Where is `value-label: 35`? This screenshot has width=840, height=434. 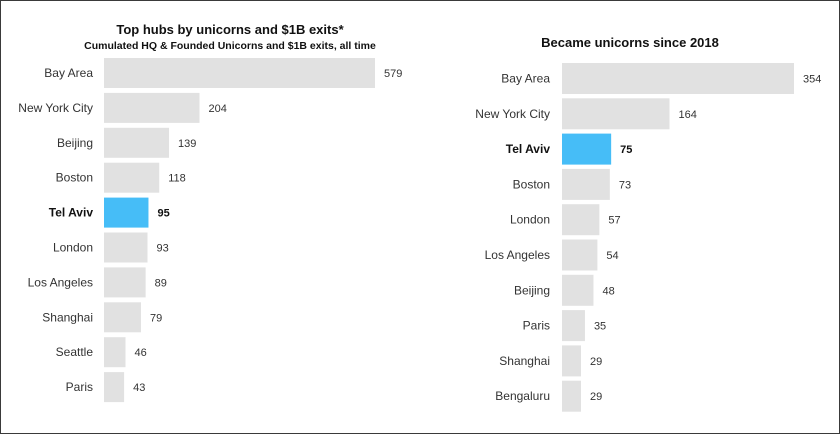 value-label: 35 is located at coordinates (600, 327).